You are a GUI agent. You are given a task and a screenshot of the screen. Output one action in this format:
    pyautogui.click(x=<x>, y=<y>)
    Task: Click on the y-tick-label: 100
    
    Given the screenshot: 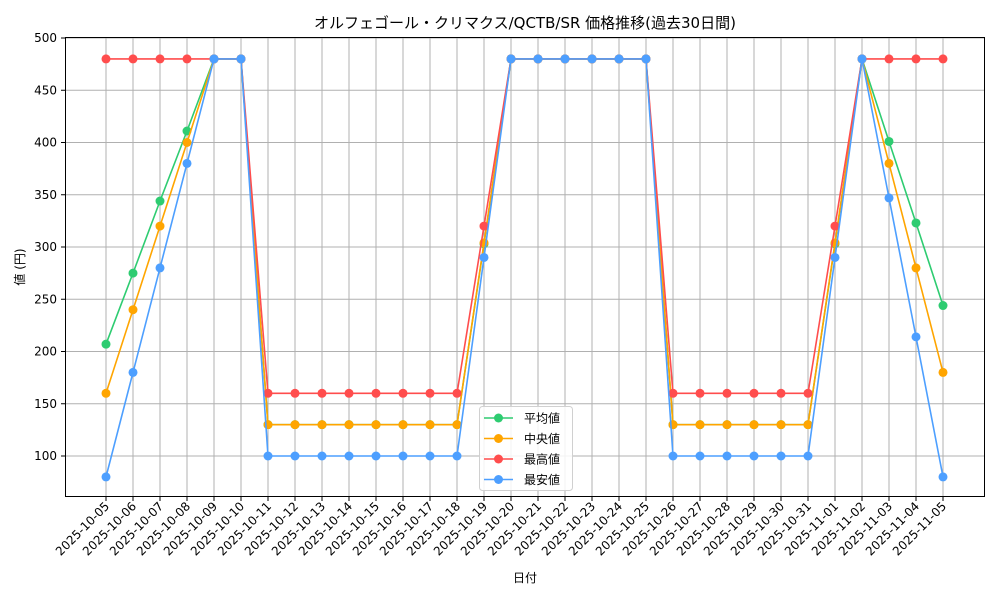 What is the action you would take?
    pyautogui.click(x=45, y=456)
    